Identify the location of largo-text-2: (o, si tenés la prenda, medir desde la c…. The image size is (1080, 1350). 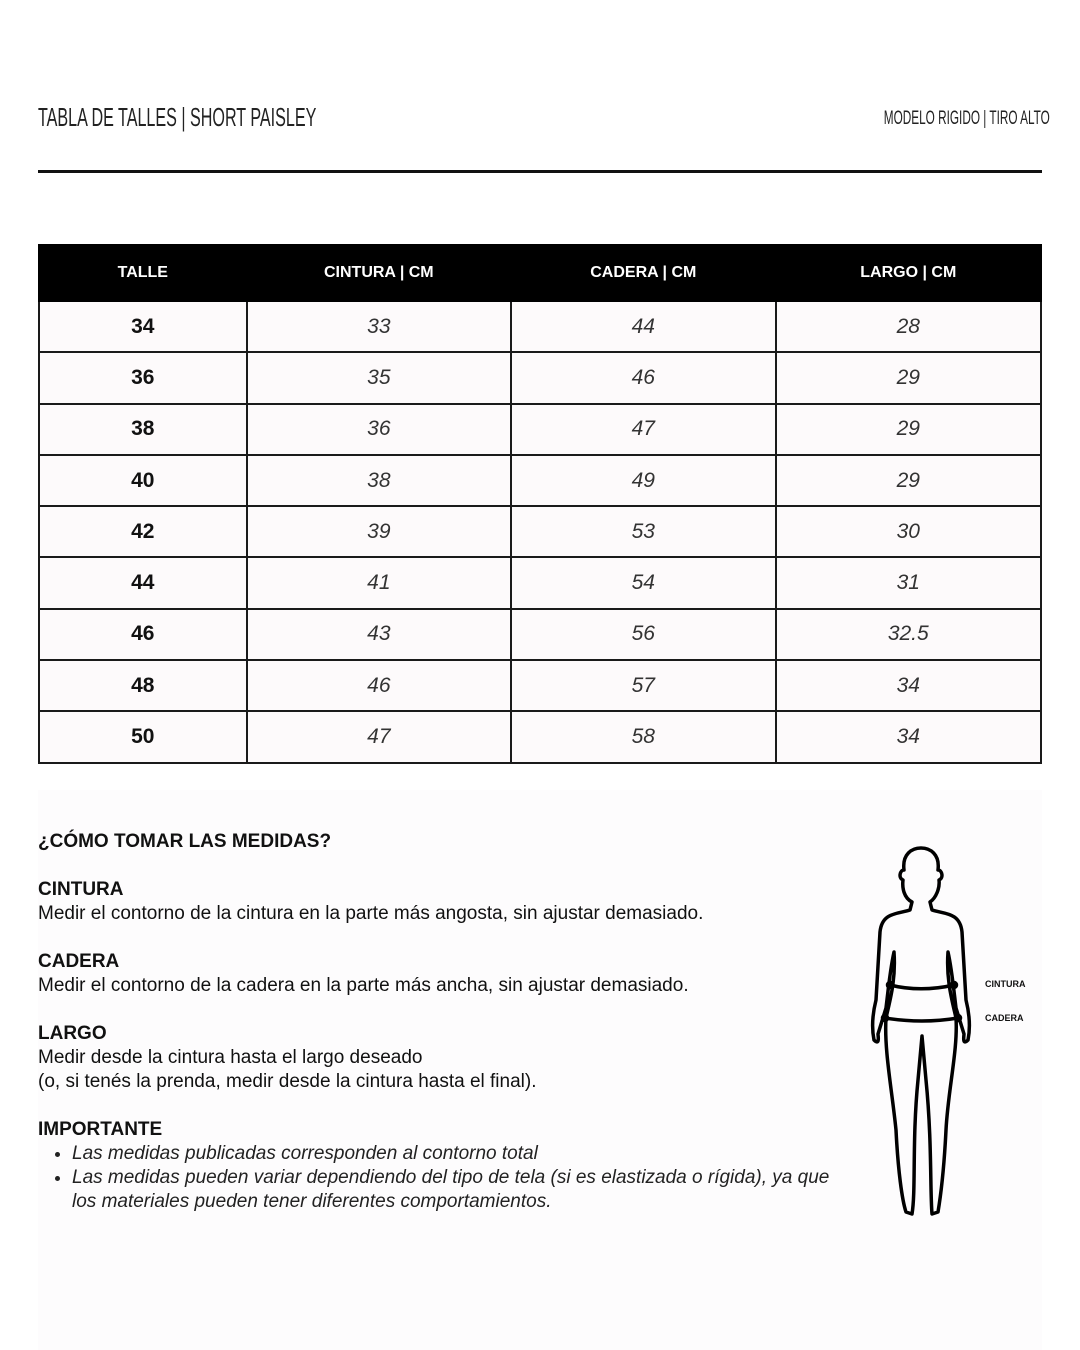
(287, 1081).